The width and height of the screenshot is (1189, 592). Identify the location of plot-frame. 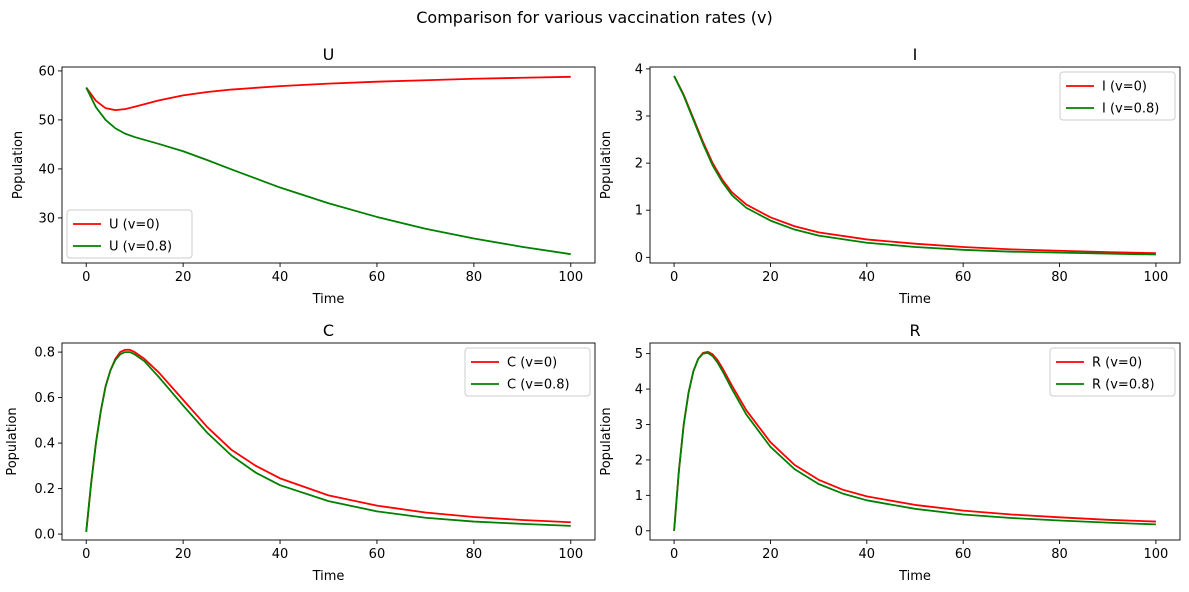
(915, 165).